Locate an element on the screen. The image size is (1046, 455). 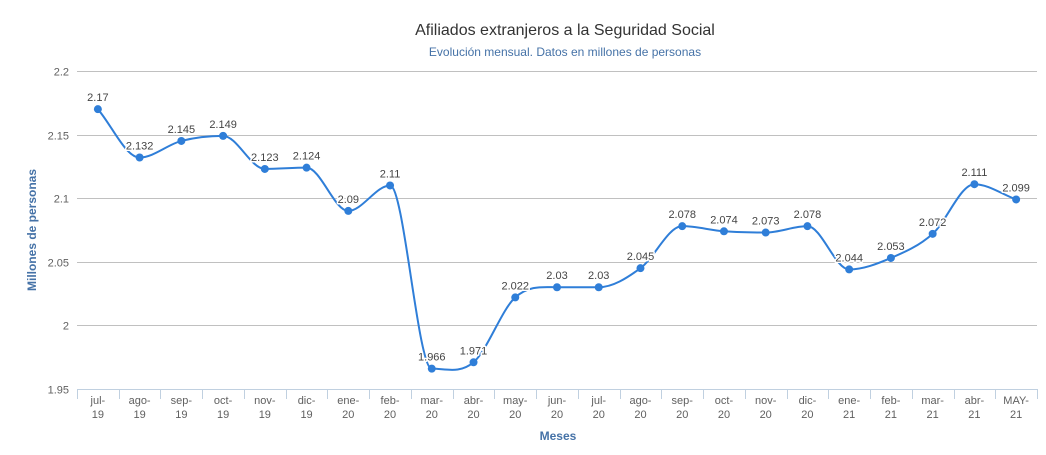
x-tick-label: mar-20 is located at coordinates (431, 408).